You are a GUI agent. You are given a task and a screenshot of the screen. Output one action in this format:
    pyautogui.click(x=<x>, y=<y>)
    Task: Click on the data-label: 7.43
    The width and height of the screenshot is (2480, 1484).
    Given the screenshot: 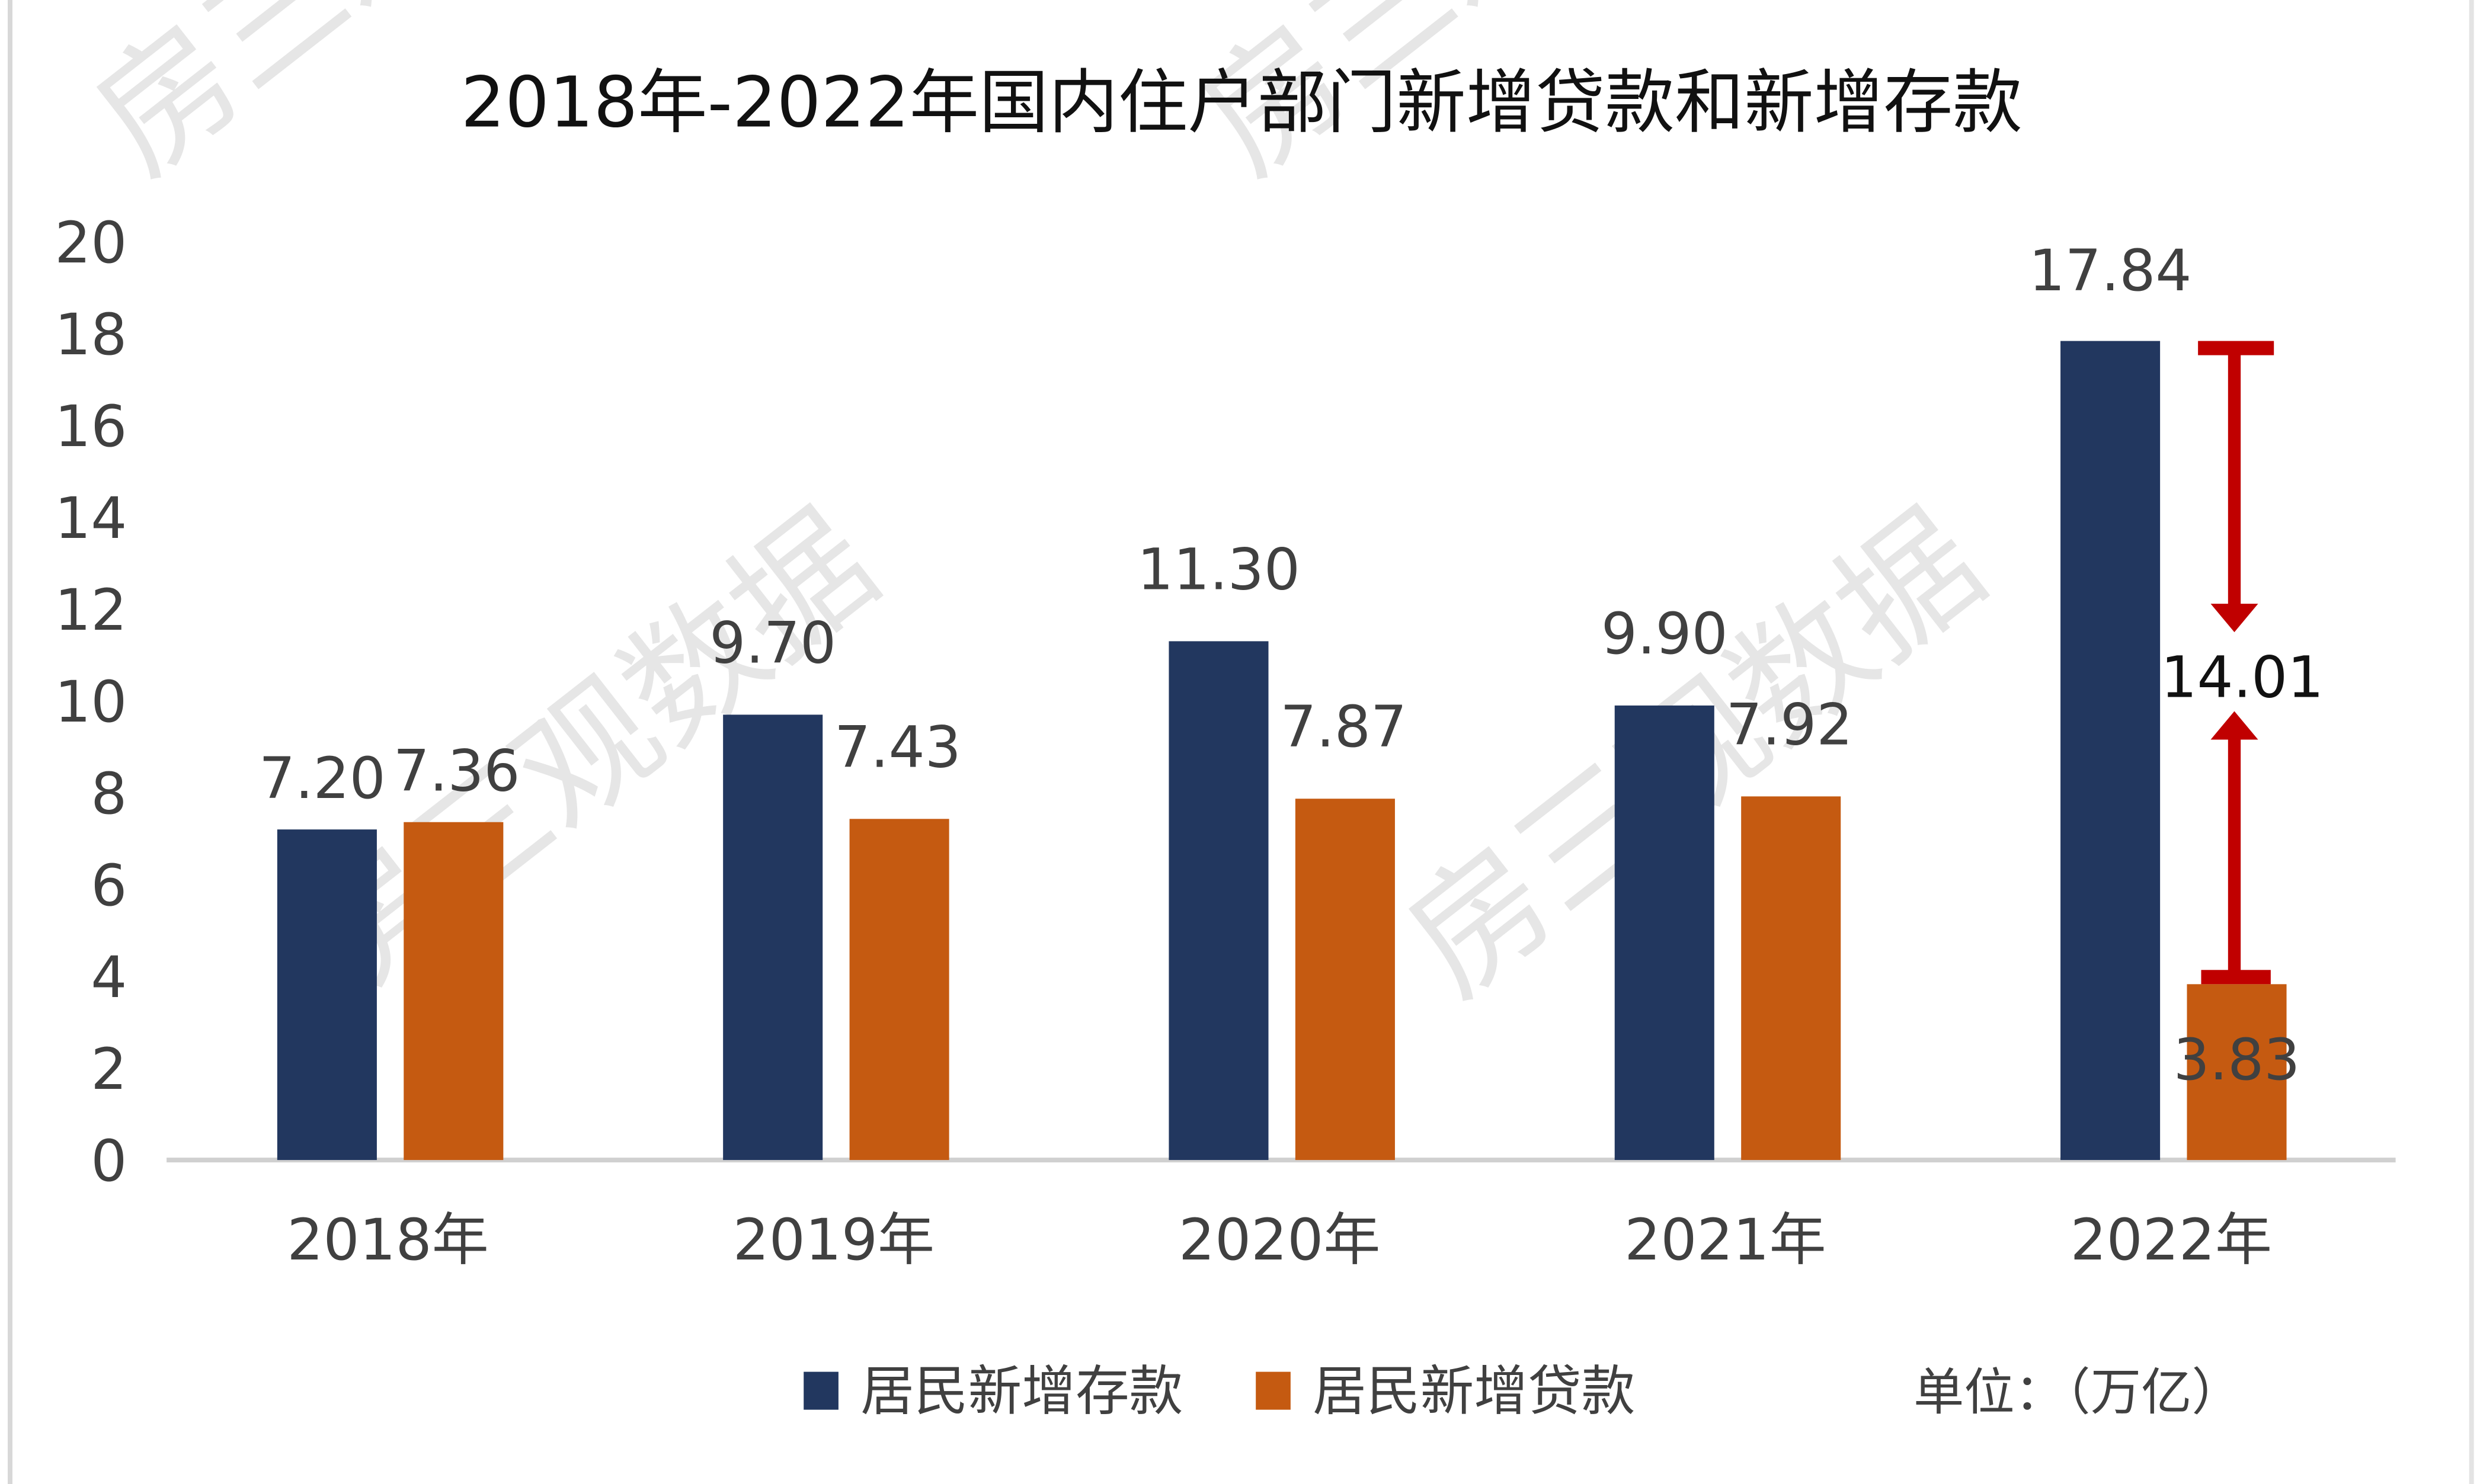 What is the action you would take?
    pyautogui.click(x=897, y=747)
    